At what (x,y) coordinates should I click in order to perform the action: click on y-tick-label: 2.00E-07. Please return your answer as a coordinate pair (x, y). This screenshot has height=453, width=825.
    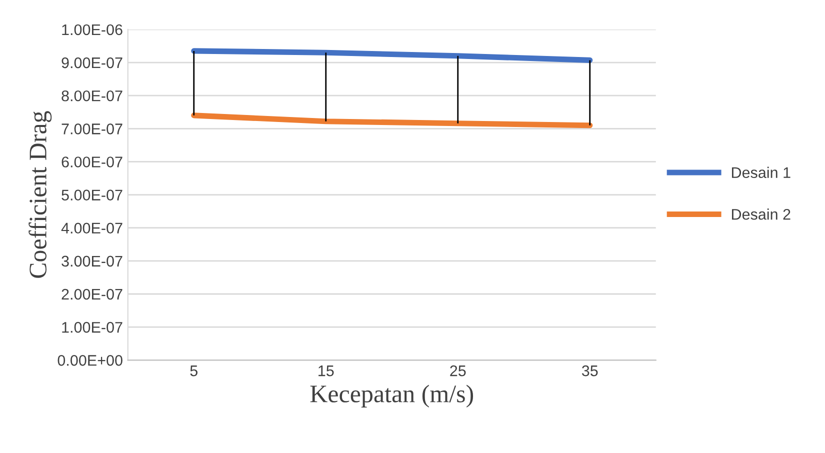
    Looking at the image, I should click on (92, 294).